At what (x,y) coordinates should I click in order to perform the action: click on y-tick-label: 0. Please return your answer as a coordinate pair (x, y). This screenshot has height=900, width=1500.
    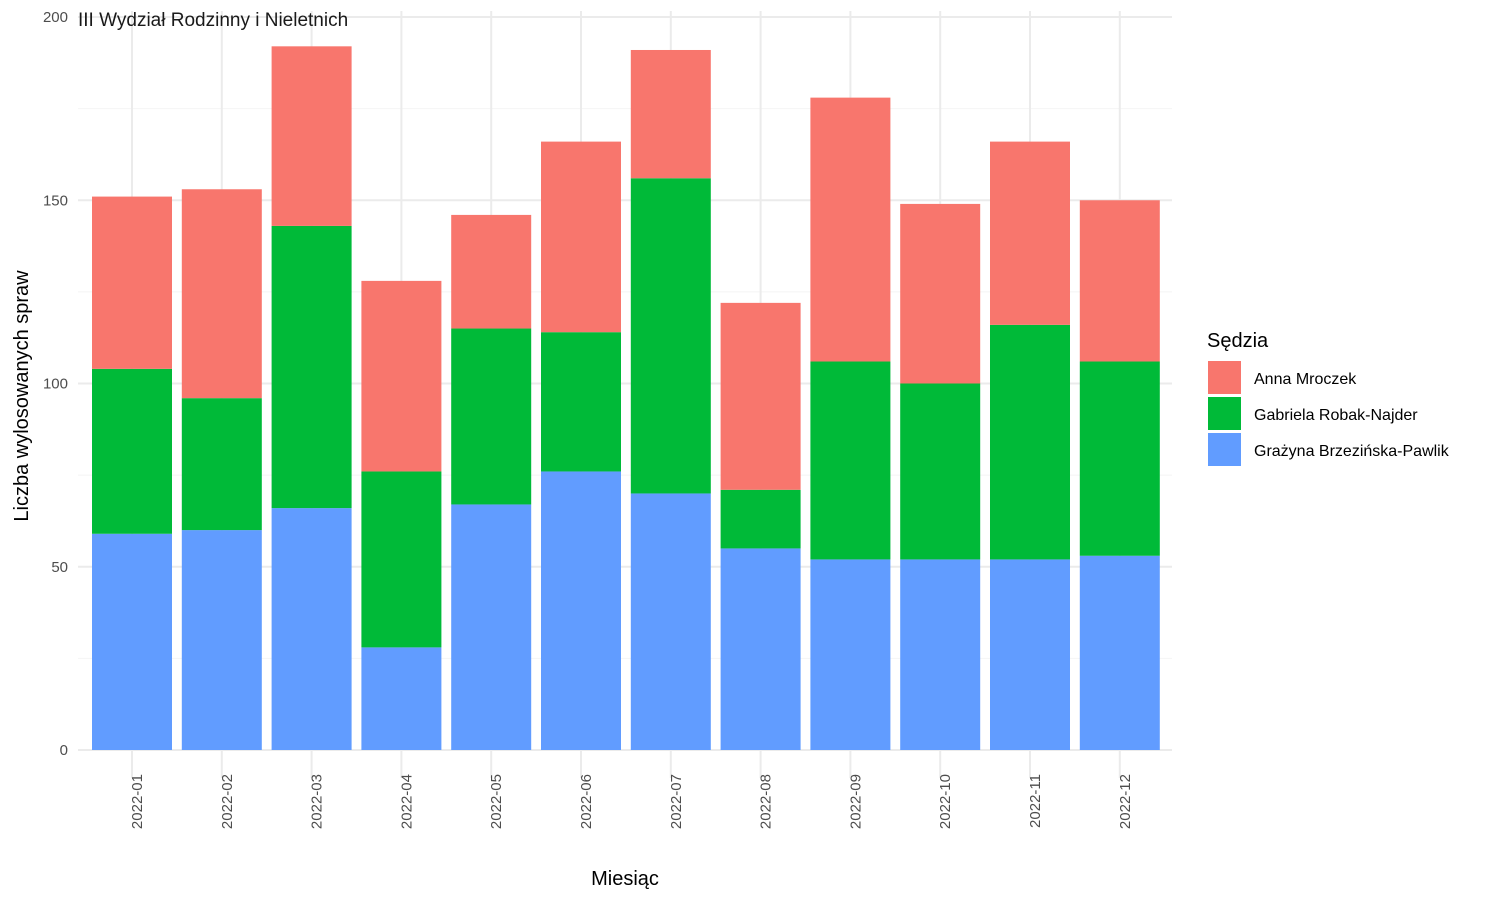
    Looking at the image, I should click on (64, 750).